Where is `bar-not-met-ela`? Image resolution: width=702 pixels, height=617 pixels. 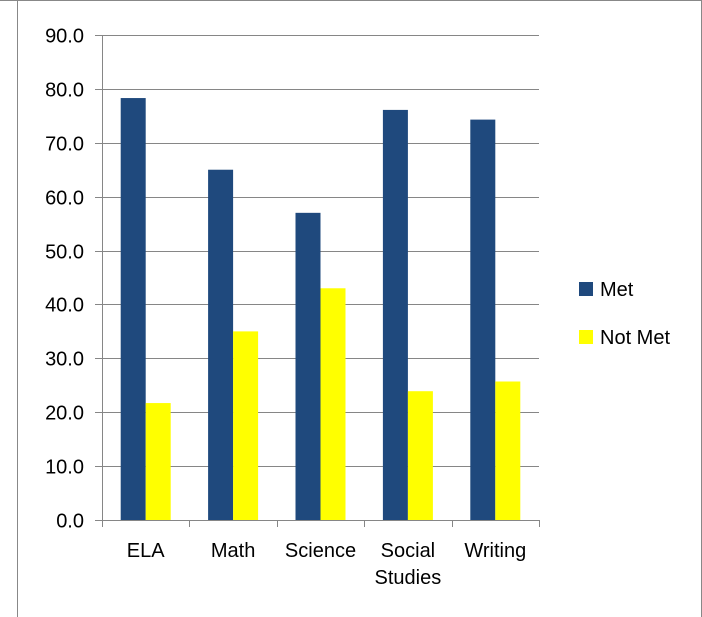
bar-not-met-ela is located at coordinates (158, 461).